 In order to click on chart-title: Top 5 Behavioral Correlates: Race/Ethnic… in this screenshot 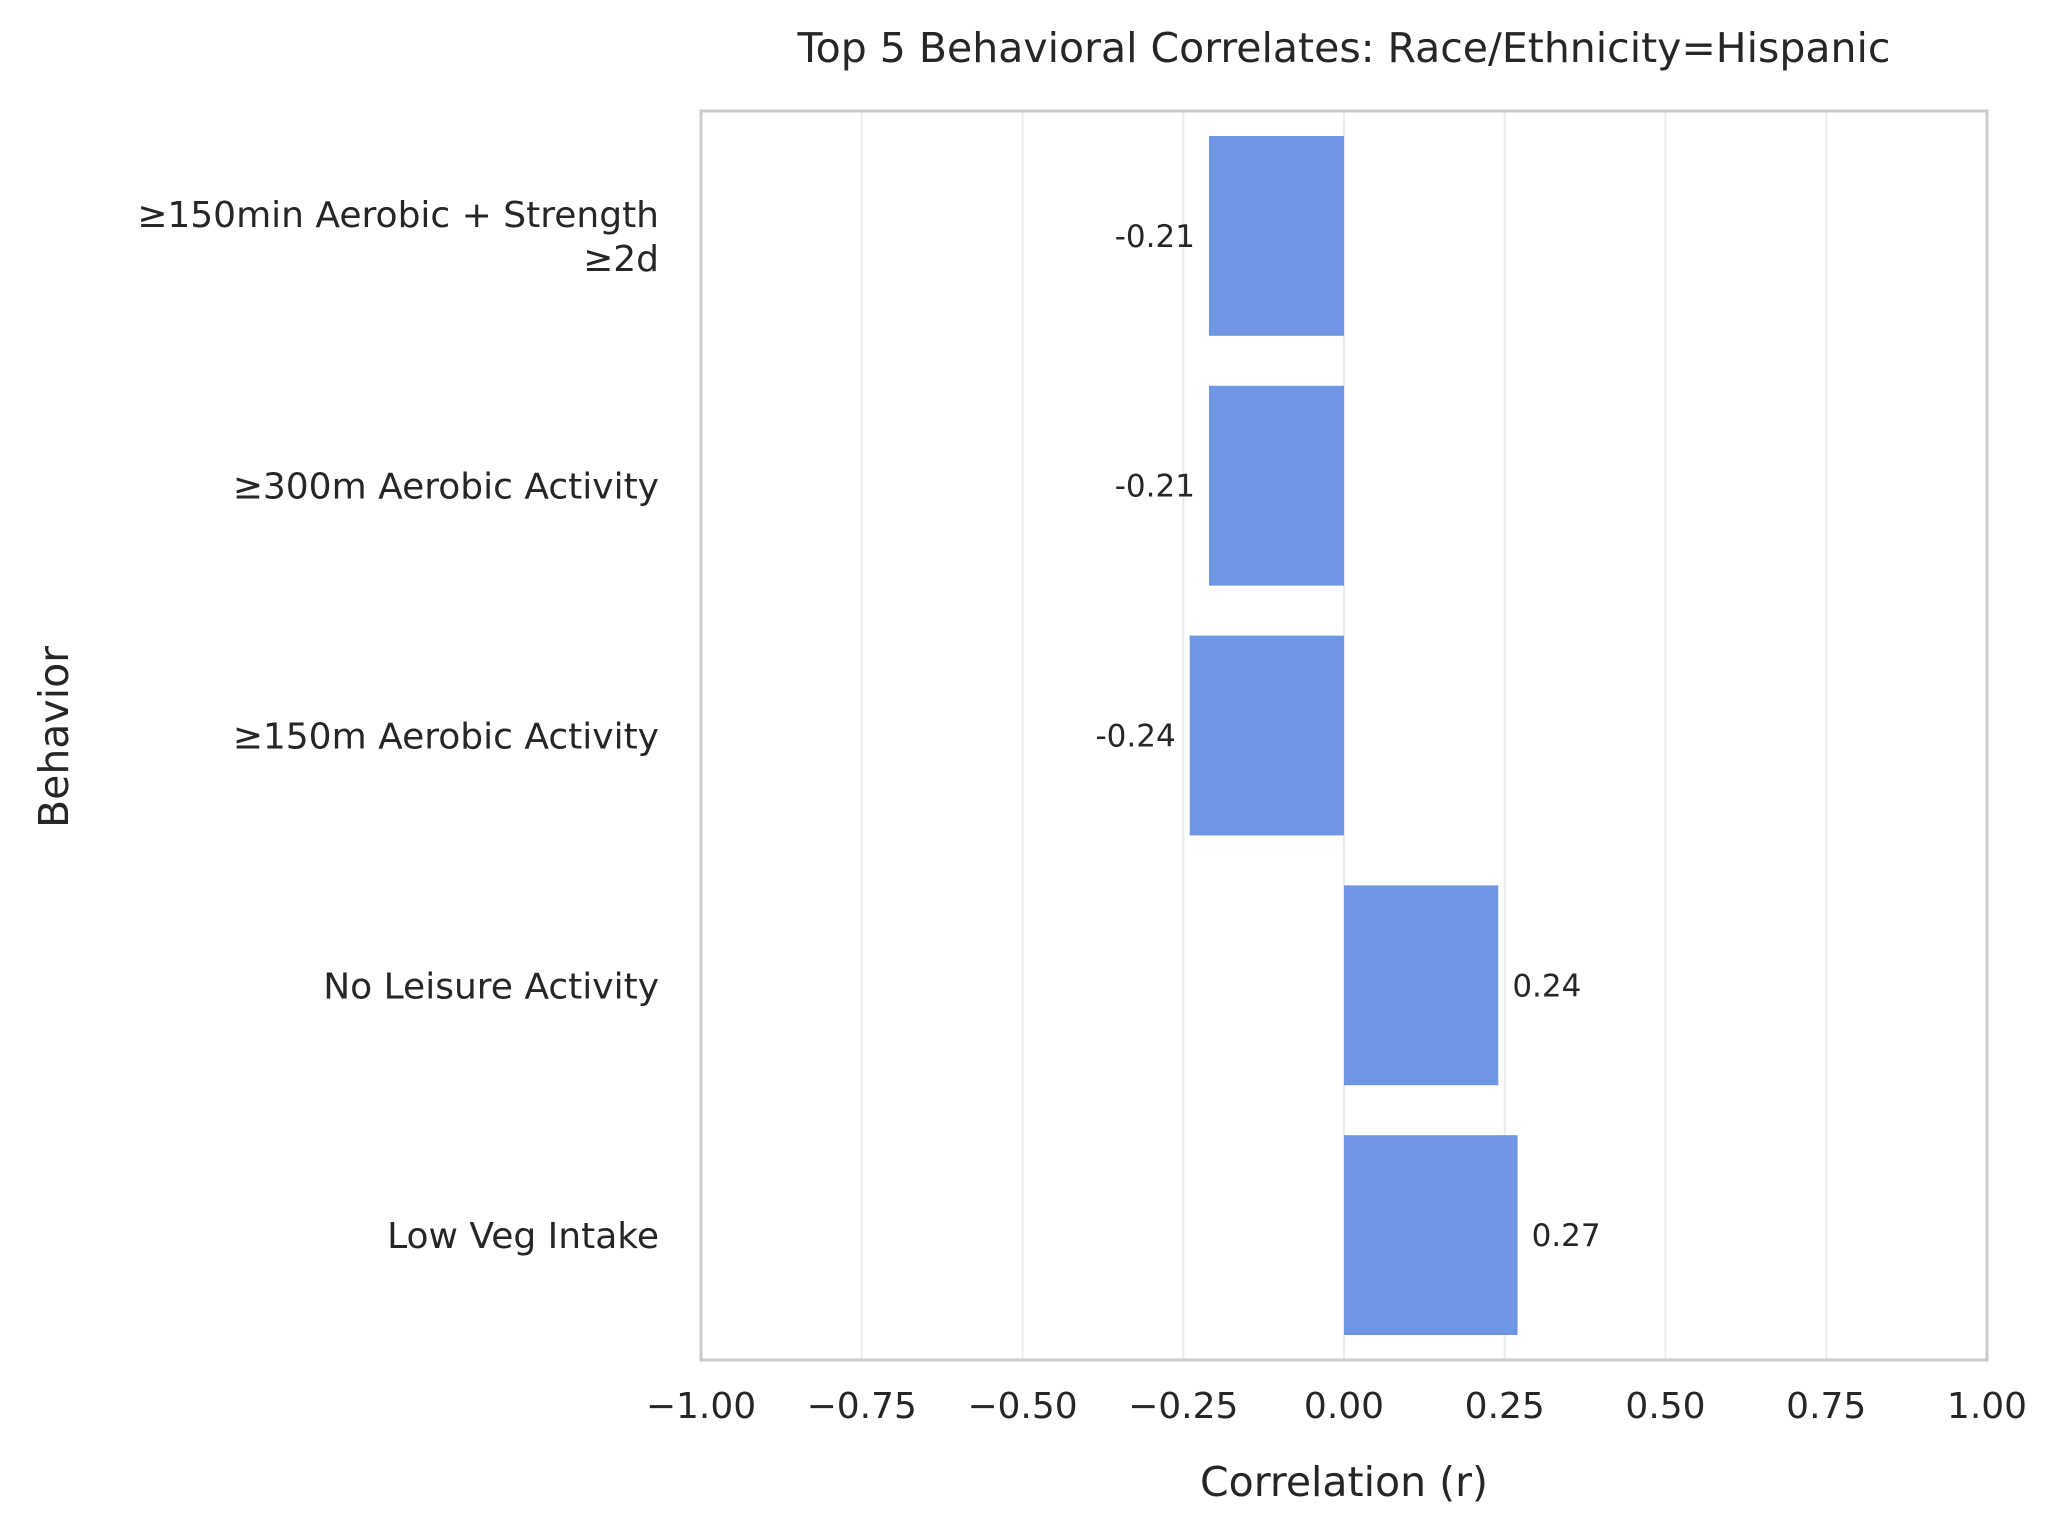, I will do `click(1344, 48)`.